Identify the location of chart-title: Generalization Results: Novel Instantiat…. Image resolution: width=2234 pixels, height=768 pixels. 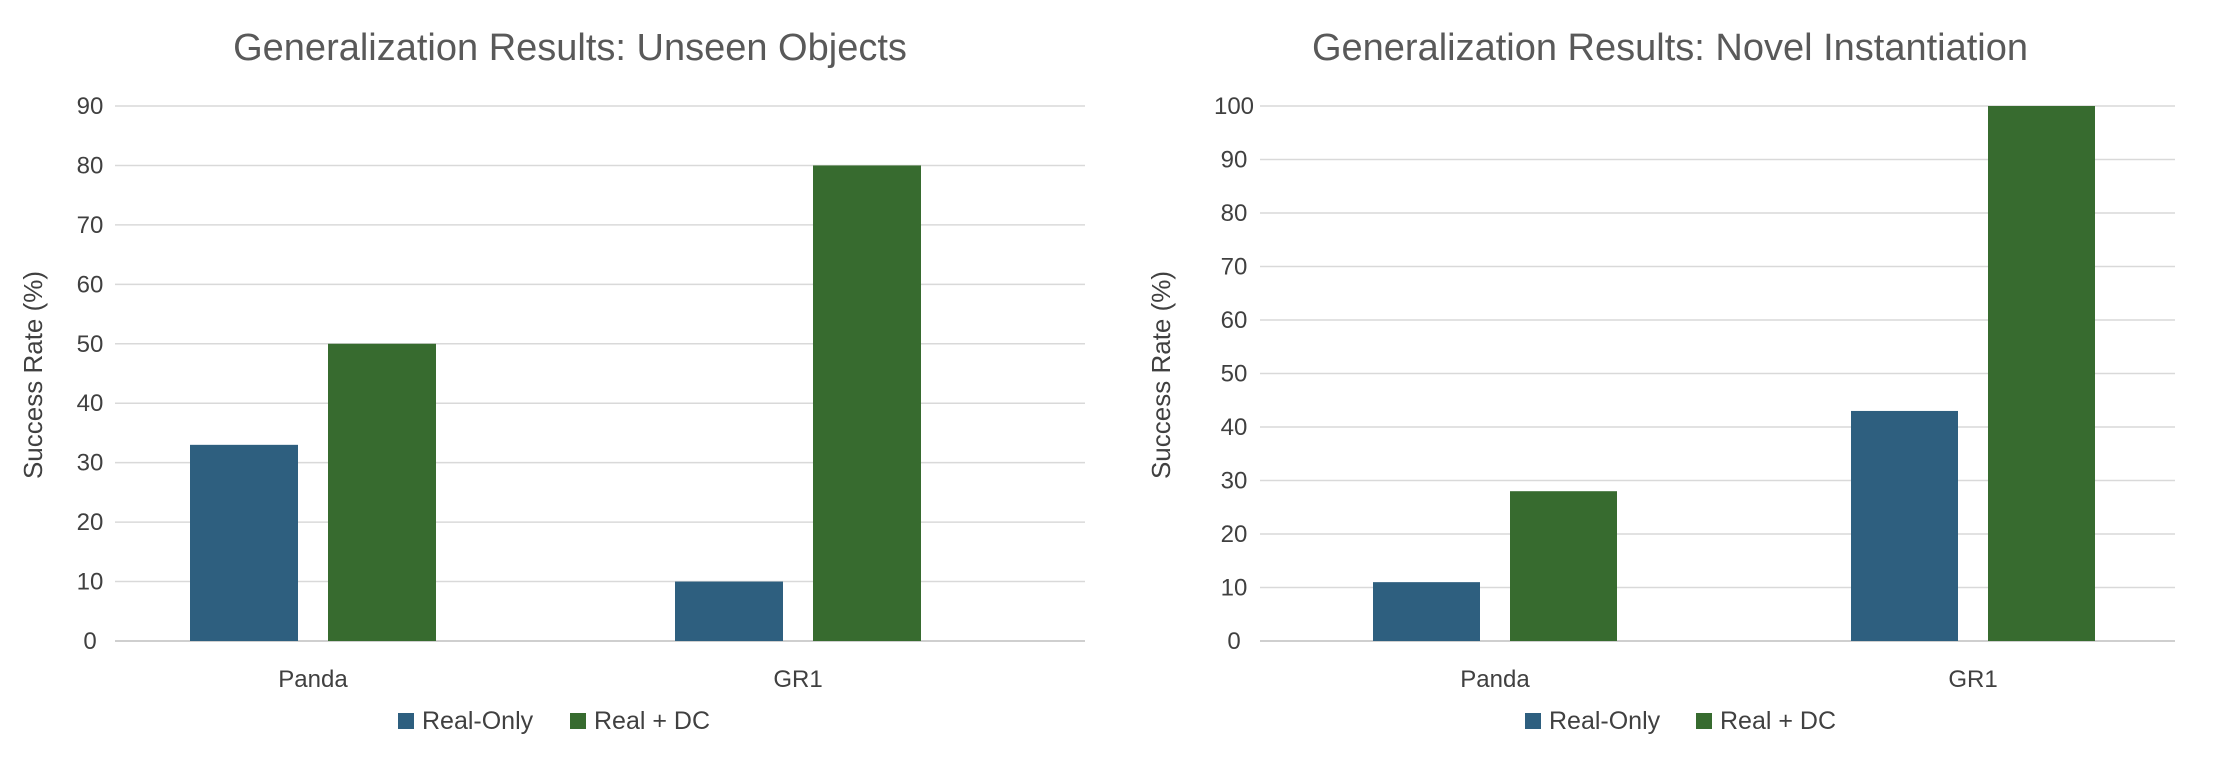
(1670, 48).